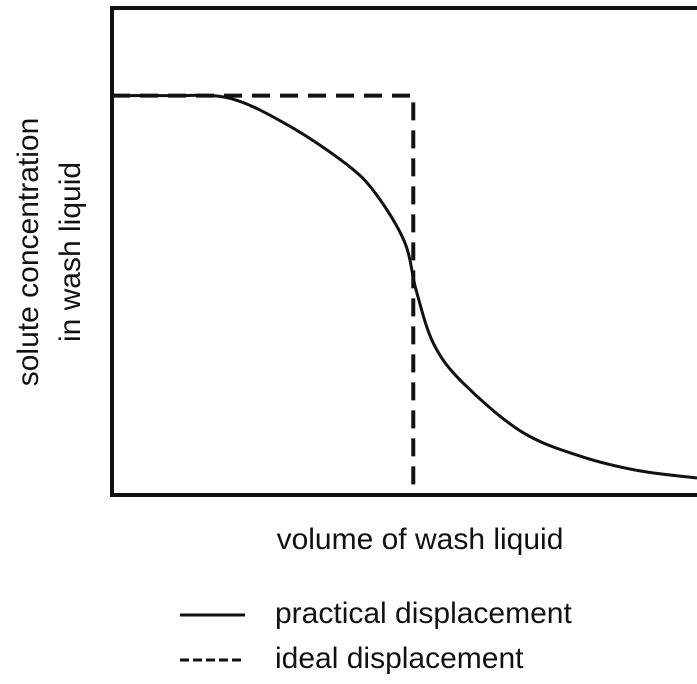 Image resolution: width=697 pixels, height=684 pixels. I want to click on x-axis-label: volume of wash liquid, so click(420, 539).